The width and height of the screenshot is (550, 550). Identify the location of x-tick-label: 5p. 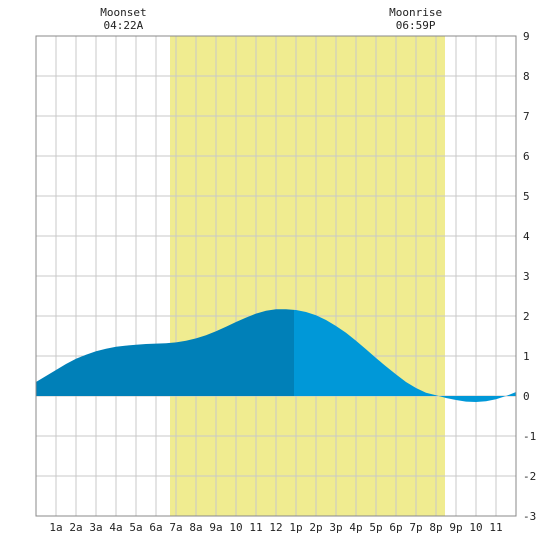
(375, 527).